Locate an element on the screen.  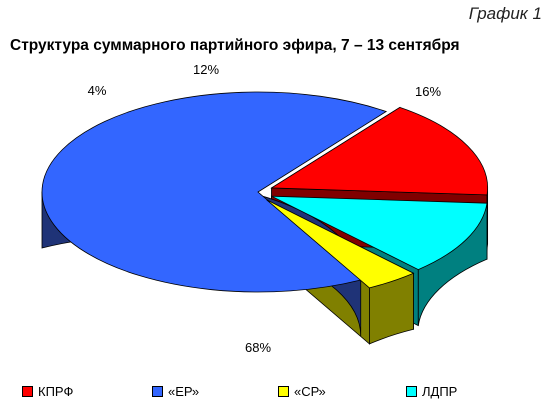
legend-label-sr: «СР» is located at coordinates (310, 391).